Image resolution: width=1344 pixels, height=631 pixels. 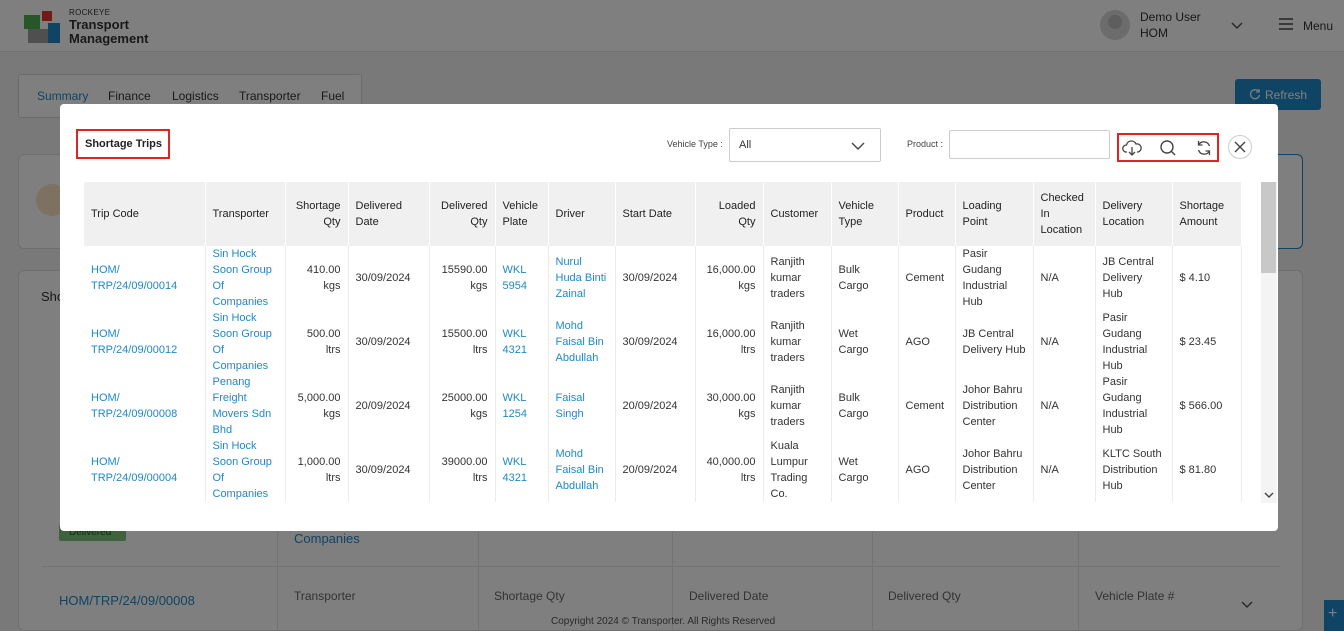 I want to click on search-icon, so click(x=1168, y=148).